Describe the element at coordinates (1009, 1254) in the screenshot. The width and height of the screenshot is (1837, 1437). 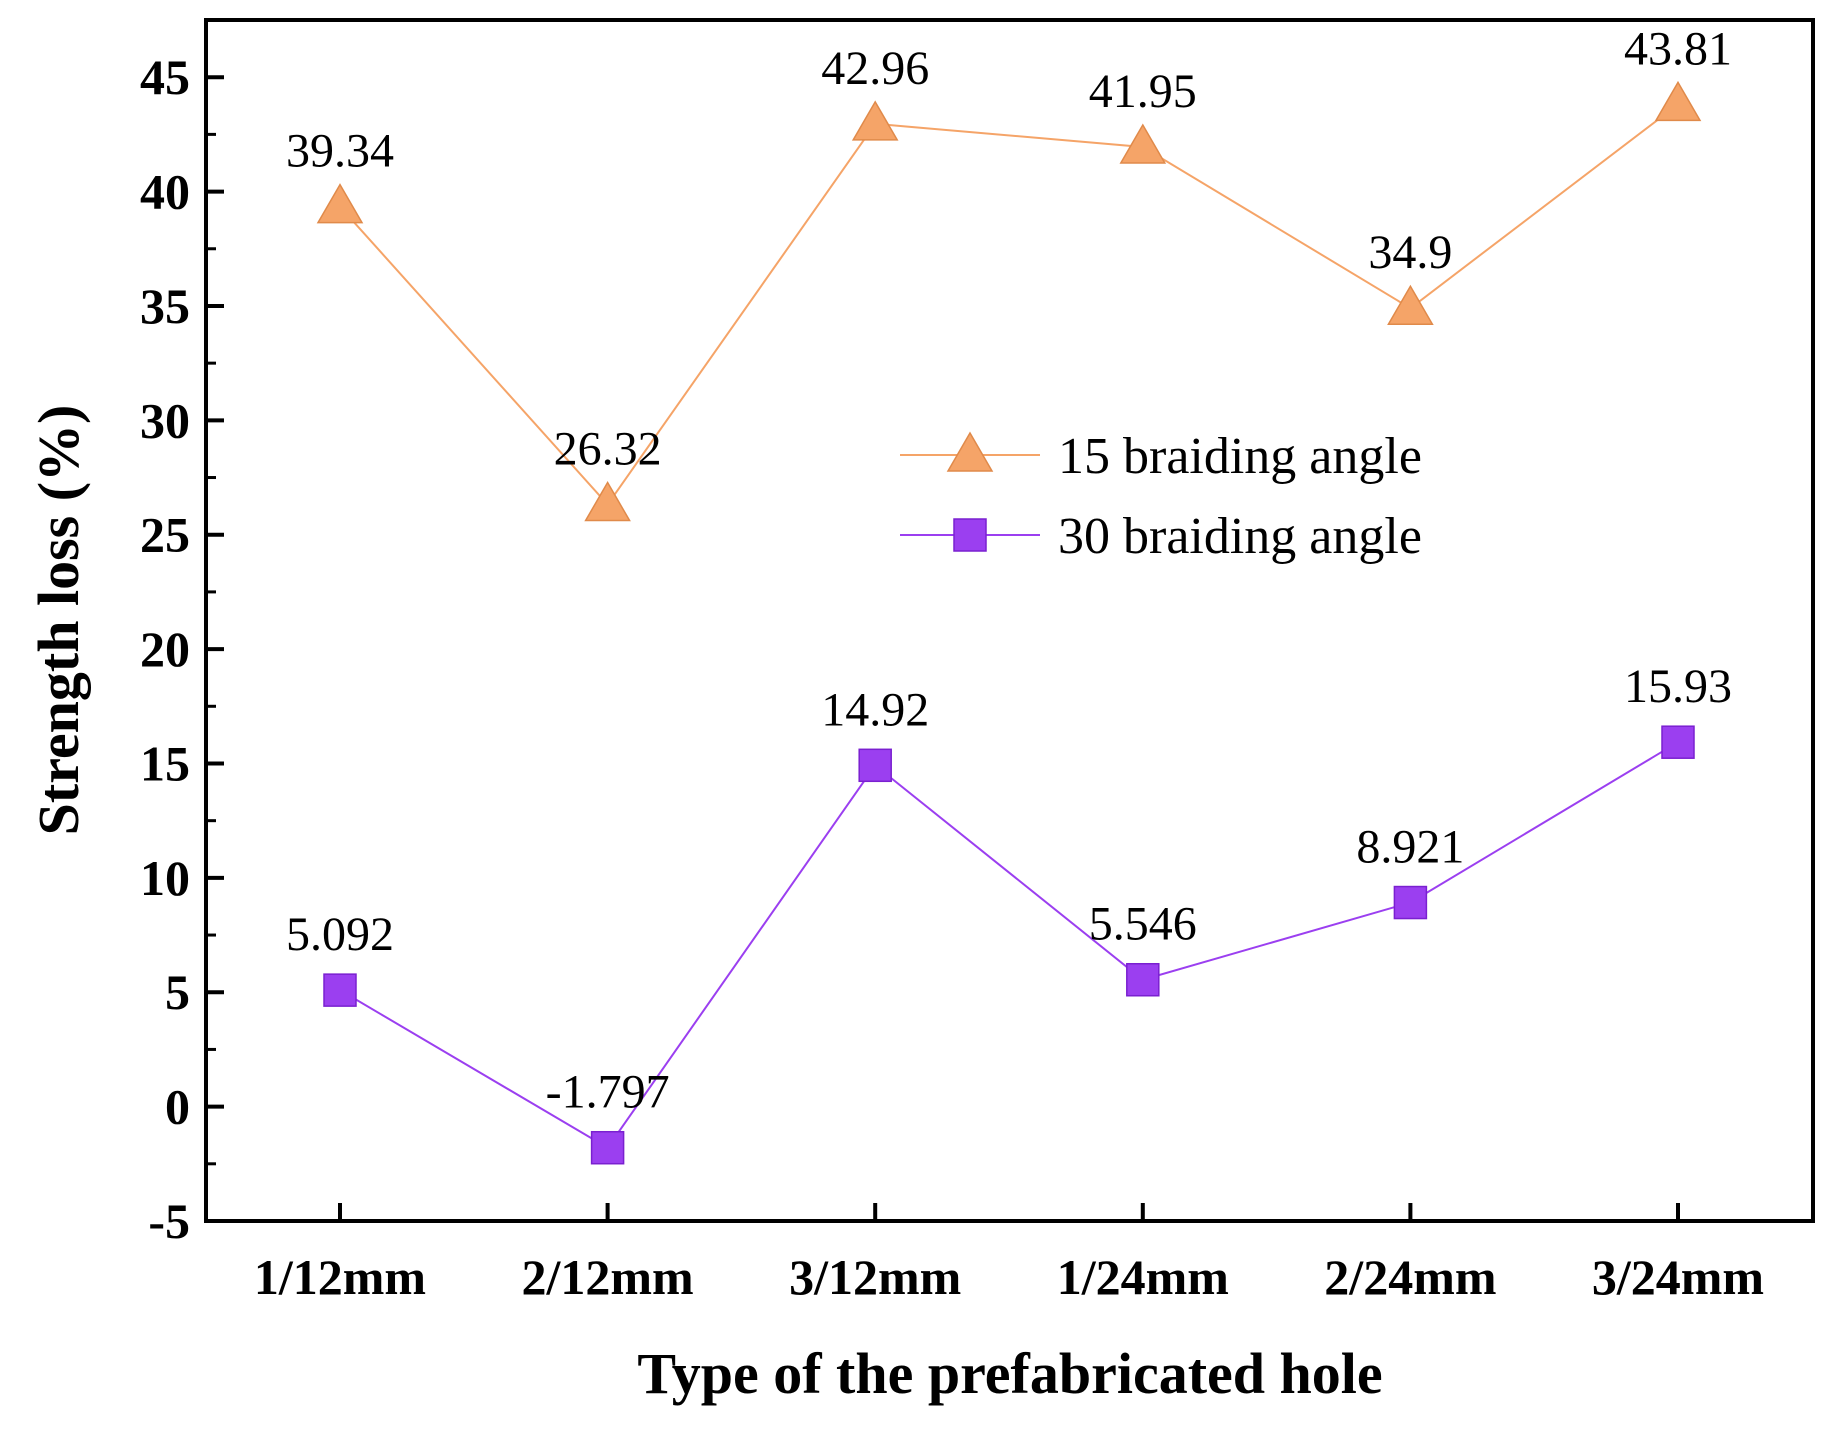
I see `x-axis: 1/12mm 2/12mm 3/12mm 1/24mm 2/24mm 3/24mm` at that location.